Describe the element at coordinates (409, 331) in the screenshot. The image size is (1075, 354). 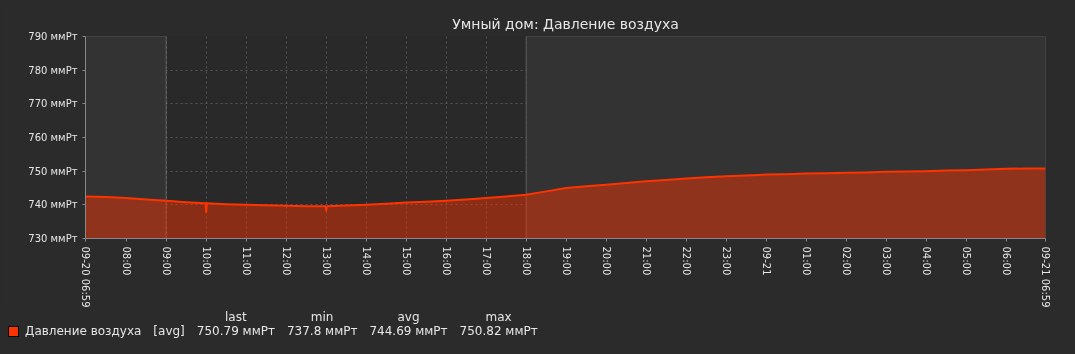
I see `text: 744.69 ммРт` at that location.